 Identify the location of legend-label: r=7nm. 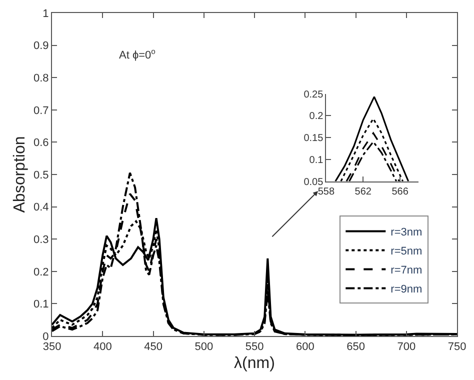
(406, 270).